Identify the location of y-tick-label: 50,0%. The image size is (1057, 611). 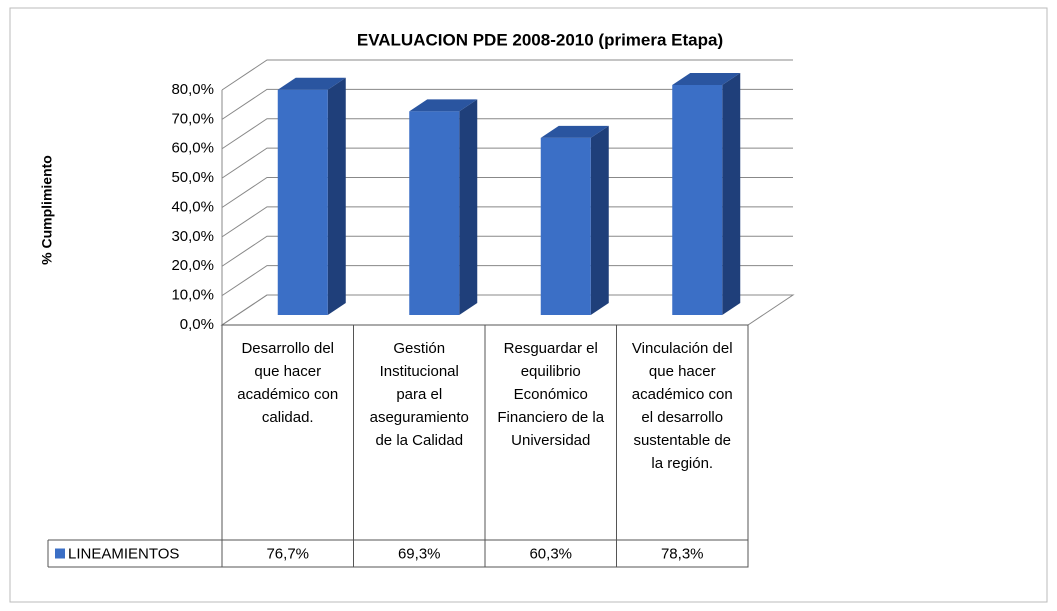
(192, 177).